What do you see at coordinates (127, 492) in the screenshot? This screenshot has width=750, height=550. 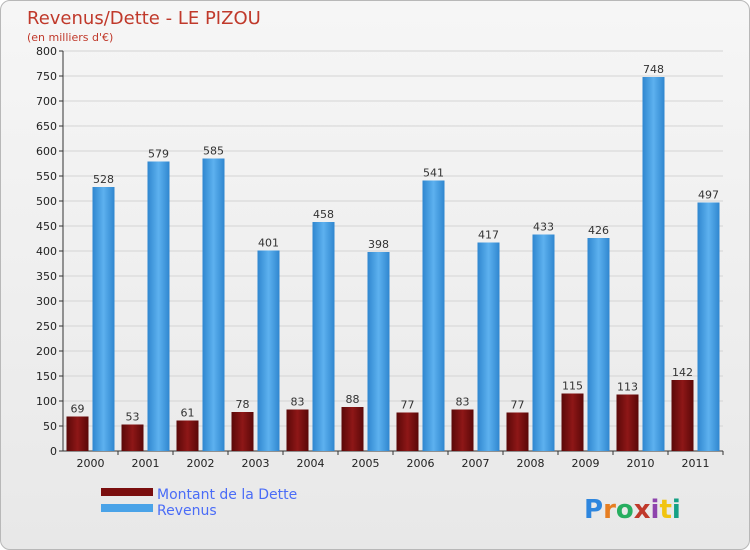 I see `legend-swatch-dette` at bounding box center [127, 492].